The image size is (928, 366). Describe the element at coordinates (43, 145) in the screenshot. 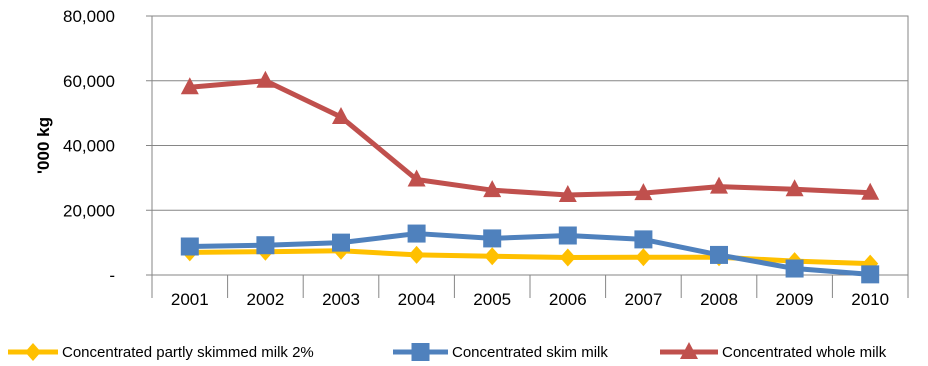

I see `y-axis-title: '000 kg` at that location.